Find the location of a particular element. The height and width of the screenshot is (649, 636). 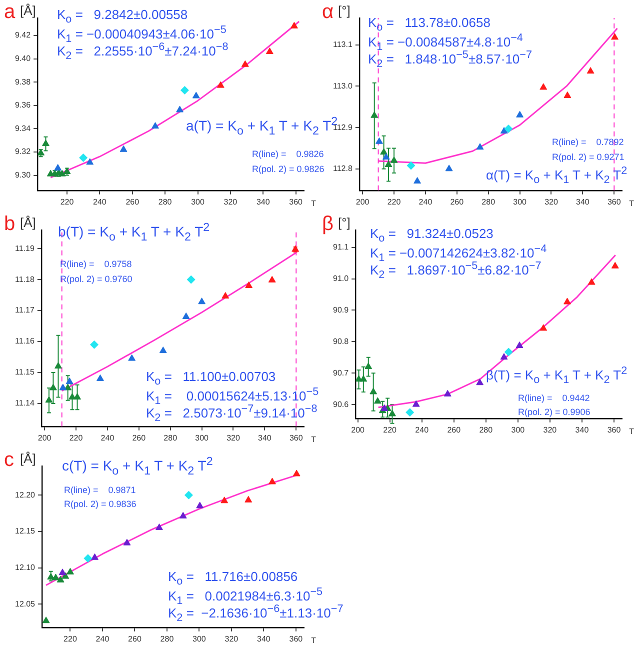

y-tick-label: 12.20 is located at coordinates (25, 495).